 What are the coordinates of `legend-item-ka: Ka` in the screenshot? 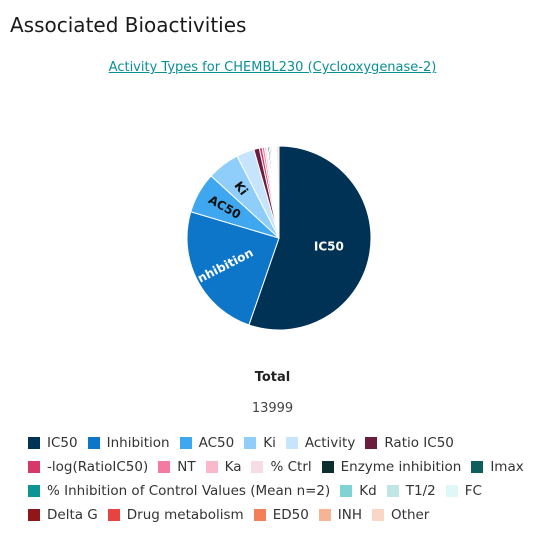 It's located at (223, 466).